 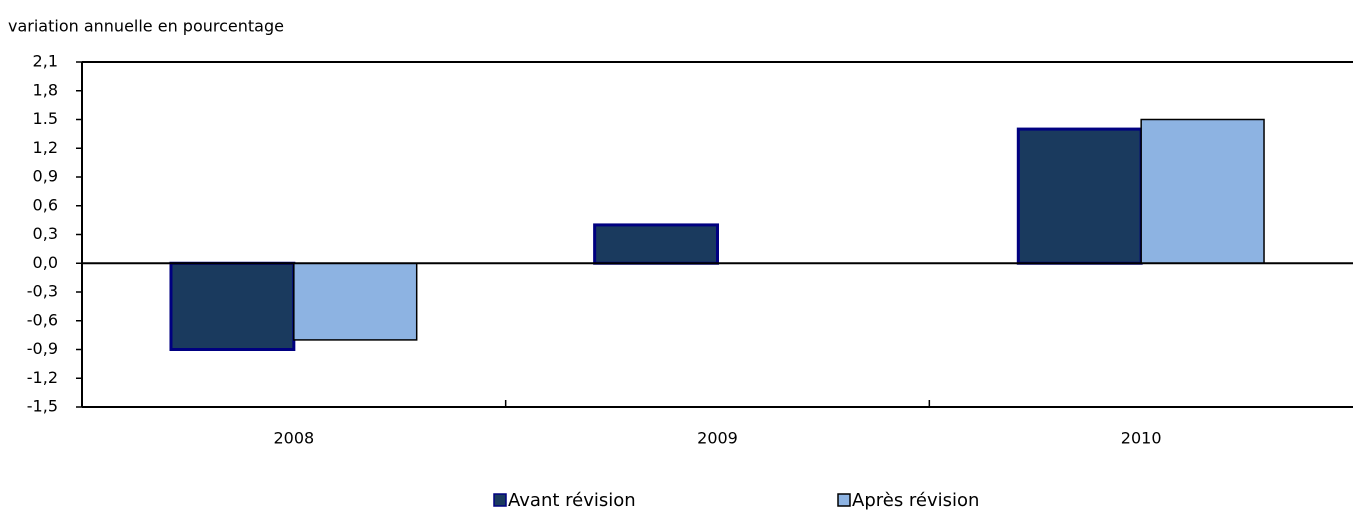 I want to click on y-tick-label: 0,3, so click(x=45, y=233).